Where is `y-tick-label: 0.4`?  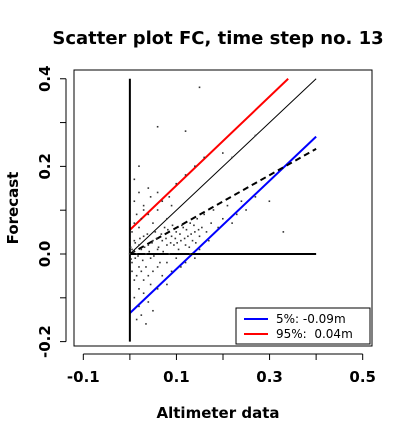 y-tick-label: 0.4 is located at coordinates (45, 78).